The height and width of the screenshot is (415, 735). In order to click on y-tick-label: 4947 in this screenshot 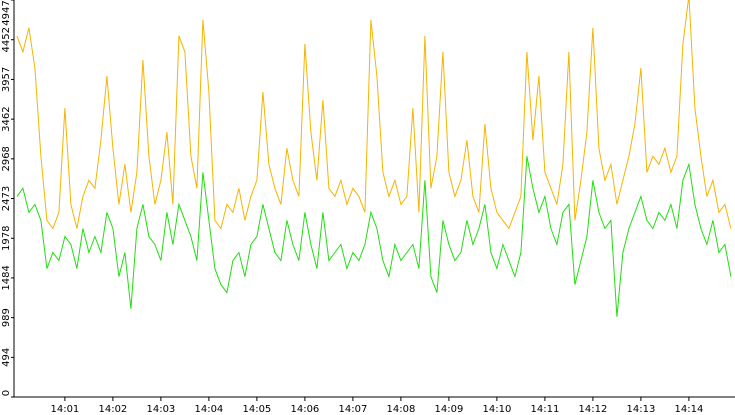, I will do `click(6, 12)`.